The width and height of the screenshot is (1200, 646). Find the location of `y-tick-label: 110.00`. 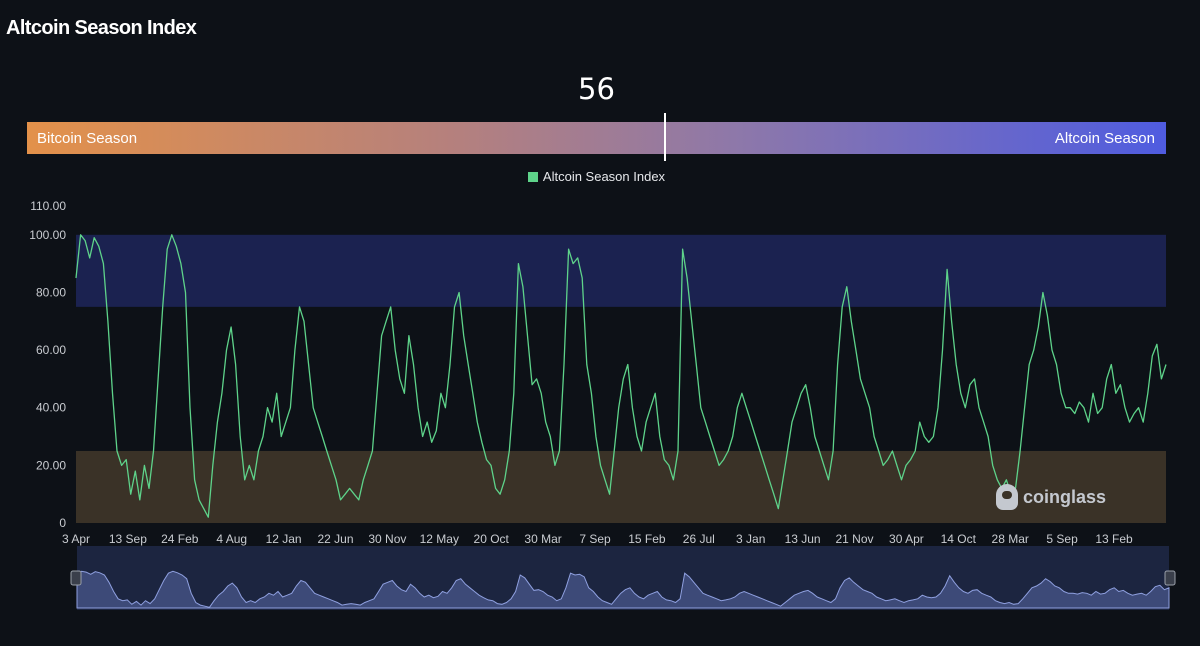

y-tick-label: 110.00 is located at coordinates (48, 206).